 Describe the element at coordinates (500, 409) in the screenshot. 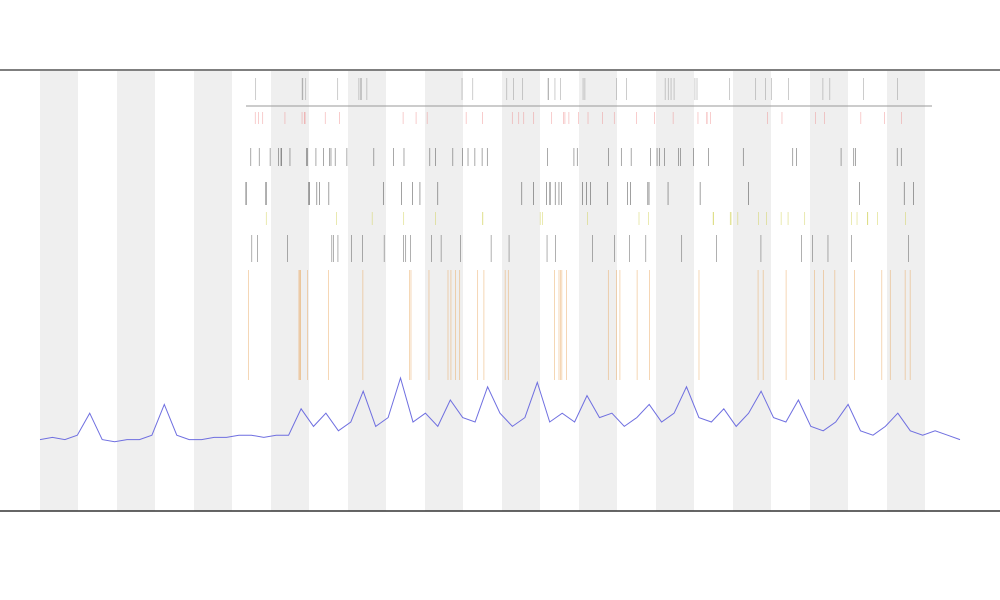

I see `series-line` at that location.